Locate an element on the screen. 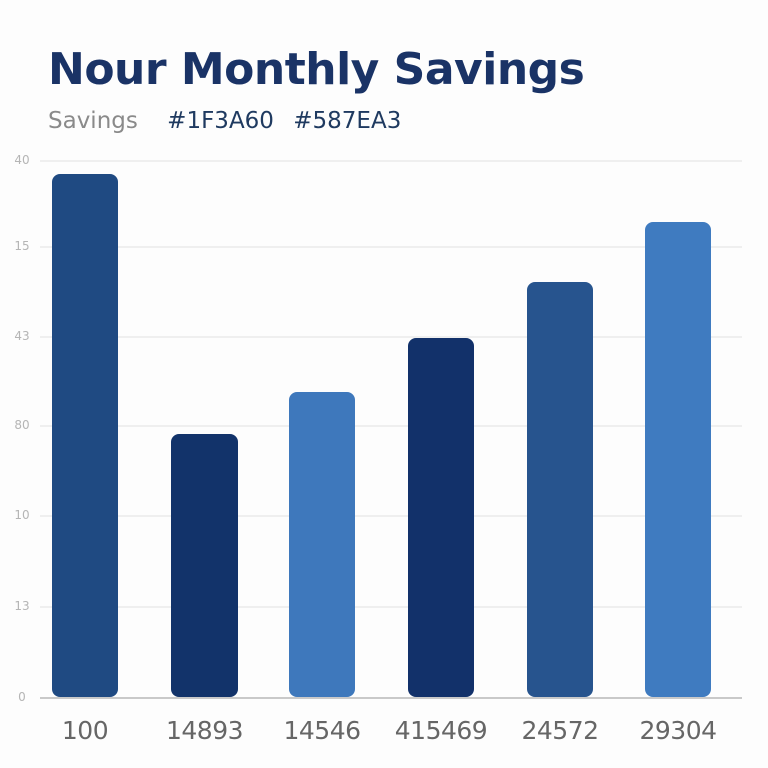 The height and width of the screenshot is (768, 768). x-tick-label: 24572 is located at coordinates (560, 730).